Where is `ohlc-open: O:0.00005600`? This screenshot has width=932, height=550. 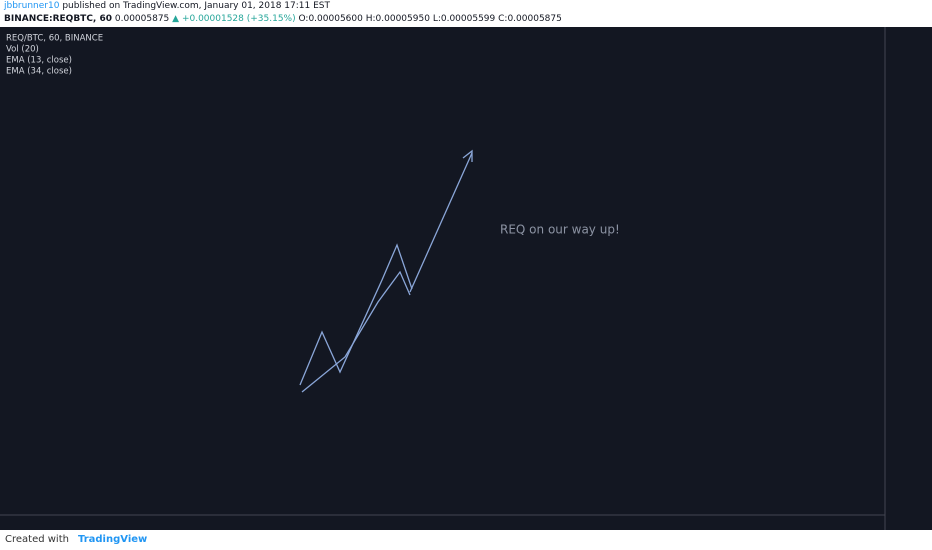
ohlc-open: O:0.00005600 is located at coordinates (330, 19).